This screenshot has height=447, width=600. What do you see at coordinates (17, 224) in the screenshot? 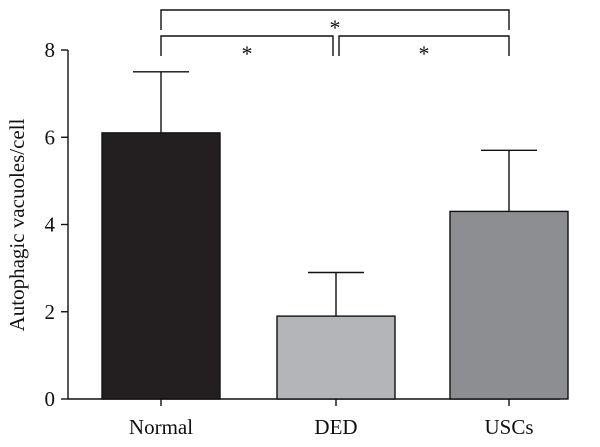
I see `y-axis-title: Autophagic vacuoles/cell` at bounding box center [17, 224].